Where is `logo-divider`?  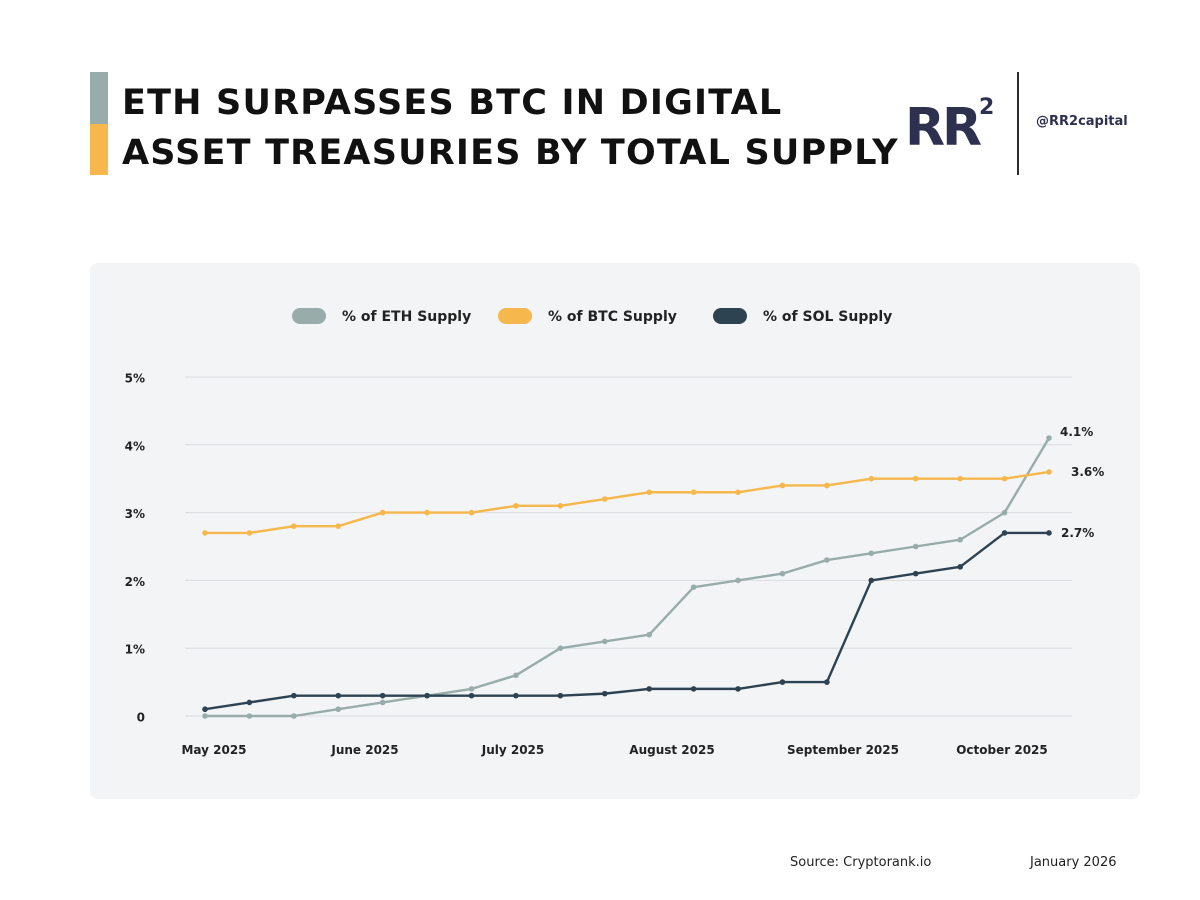
logo-divider is located at coordinates (1018, 123).